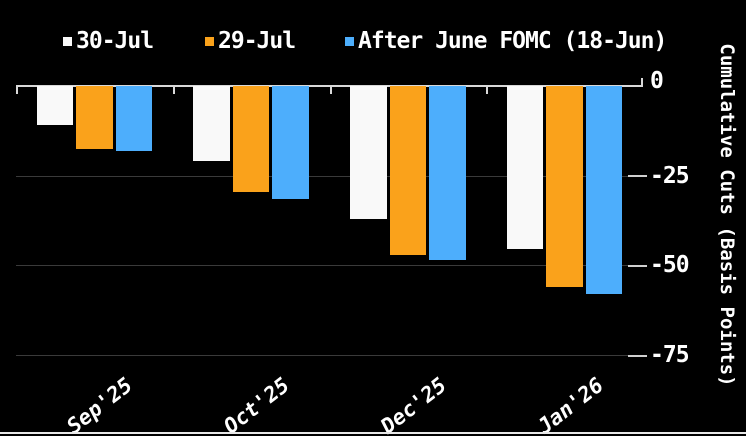 Image resolution: width=746 pixels, height=436 pixels. I want to click on bottom-border-line, so click(373, 433).